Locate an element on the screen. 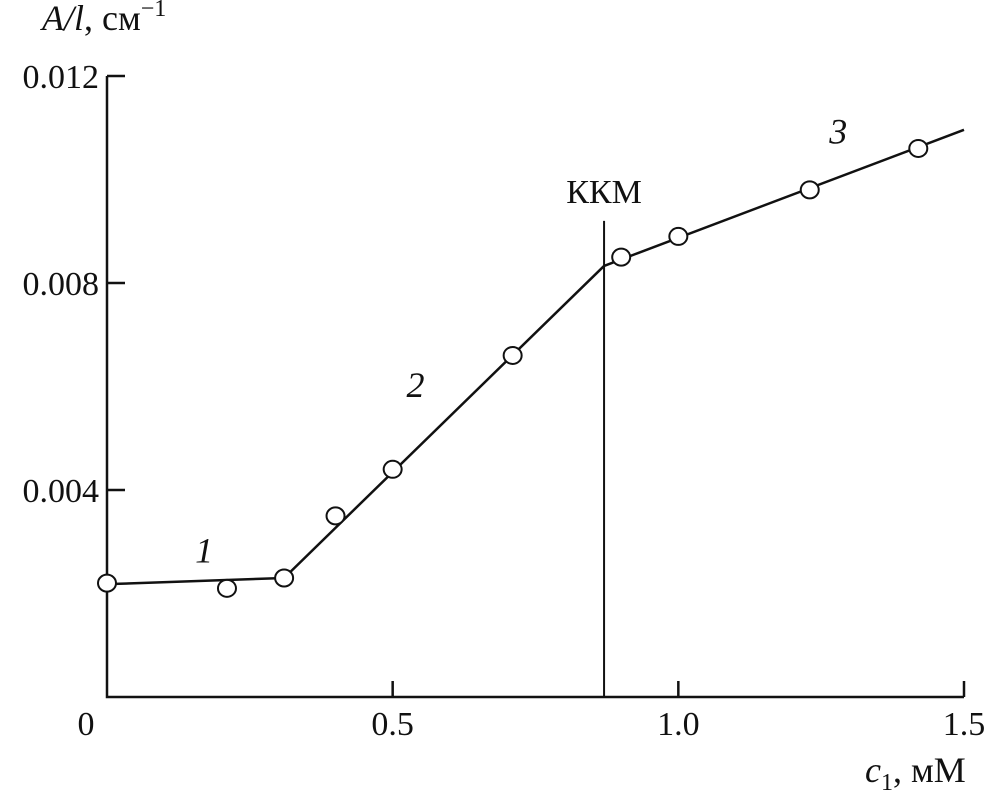  x-axis-label: c1, мМ is located at coordinates (915, 771).